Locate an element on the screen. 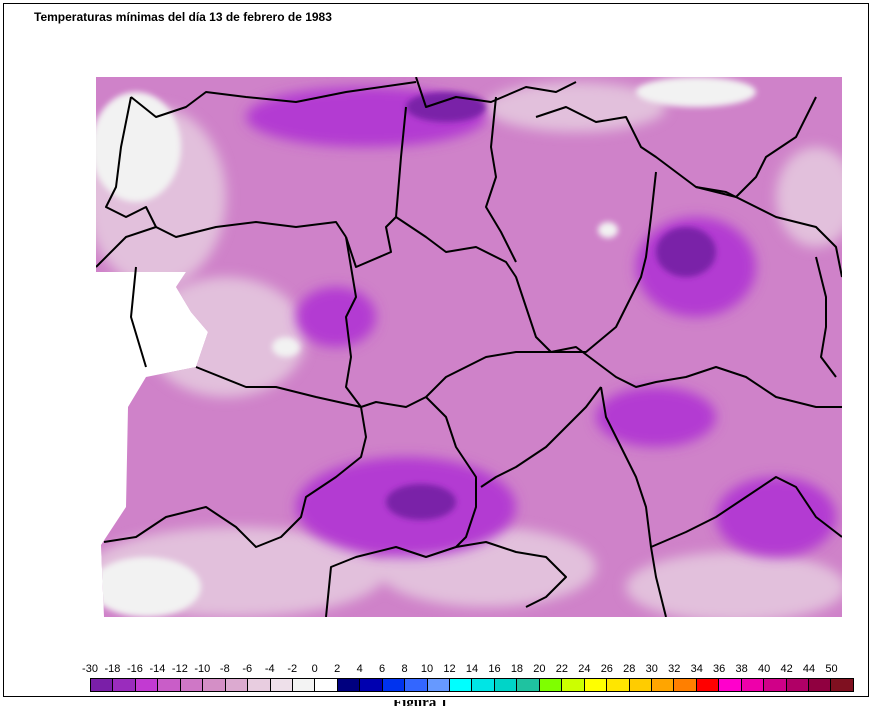 The image size is (874, 706). cold-zone-southeast is located at coordinates (776, 517).